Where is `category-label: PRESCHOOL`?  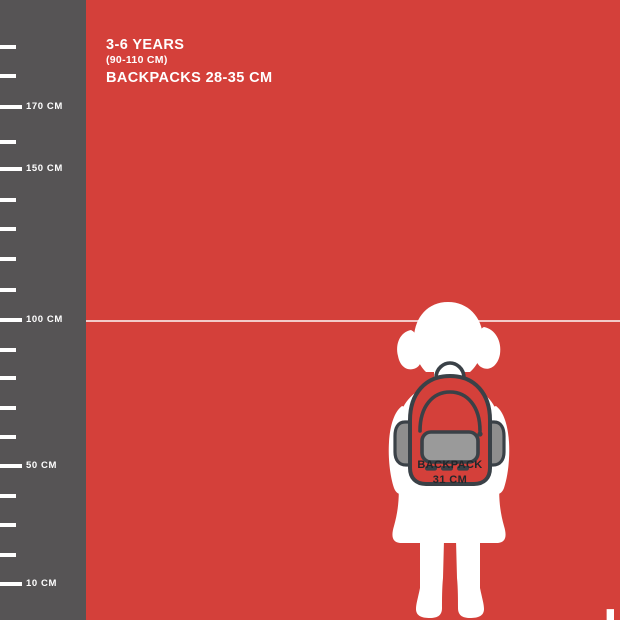
category-label: PRESCHOOL is located at coordinates (587, 613).